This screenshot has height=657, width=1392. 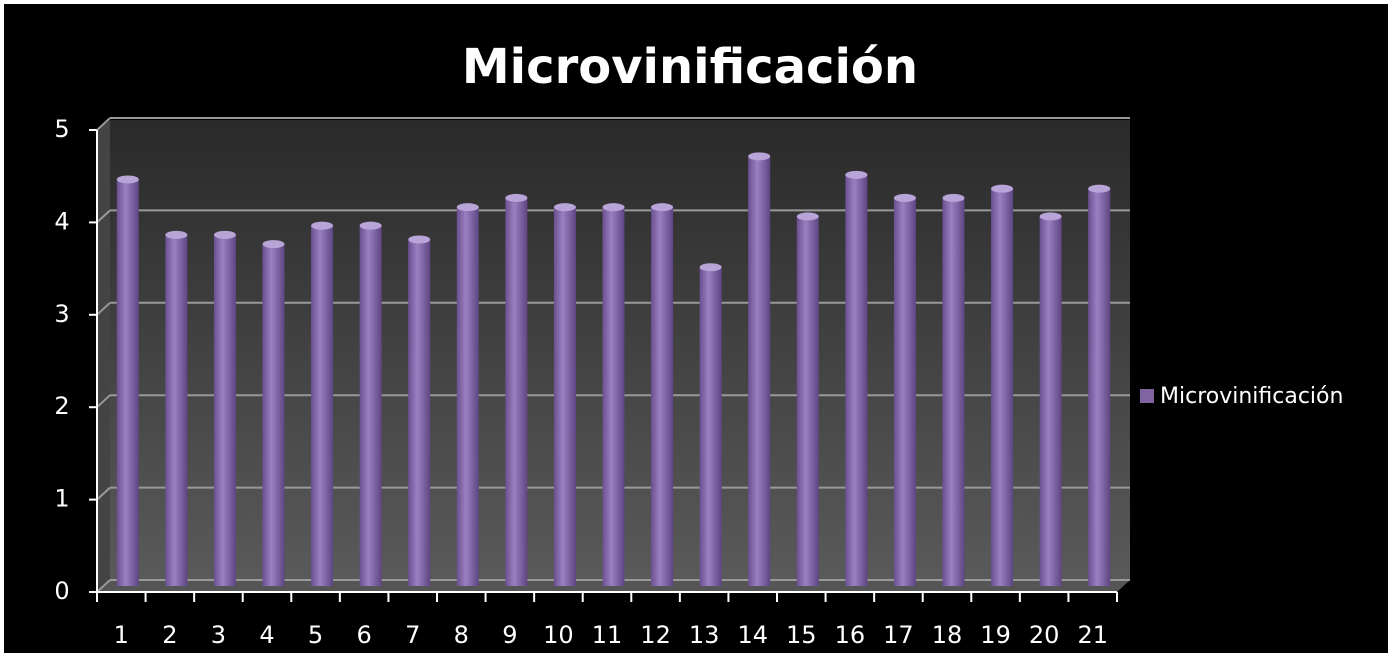 I want to click on y-tick-label: 5, so click(x=61, y=129).